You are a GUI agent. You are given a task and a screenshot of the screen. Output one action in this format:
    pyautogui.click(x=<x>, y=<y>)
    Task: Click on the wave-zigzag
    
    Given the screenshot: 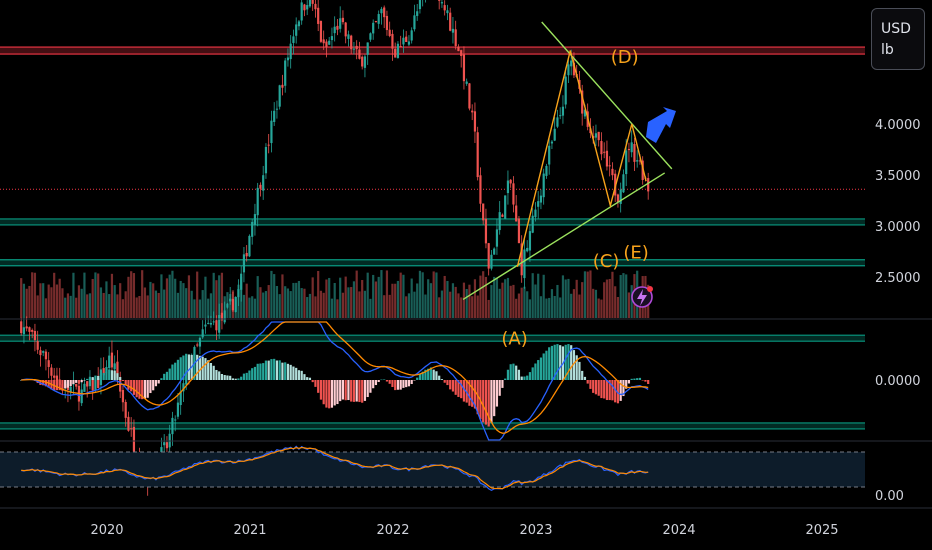 What is the action you would take?
    pyautogui.click(x=581, y=158)
    